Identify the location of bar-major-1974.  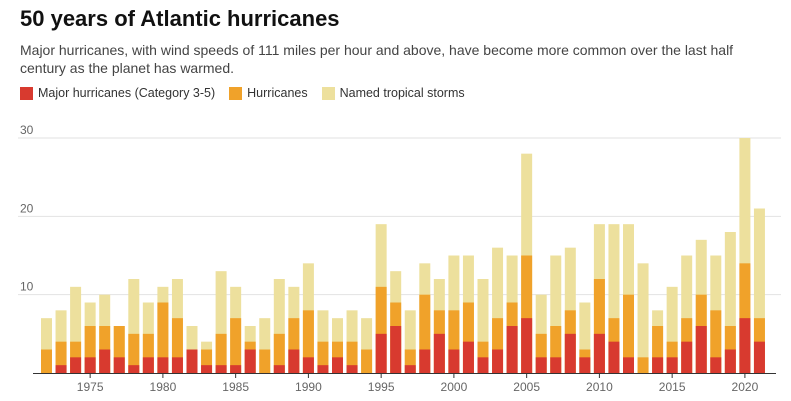
(76, 365).